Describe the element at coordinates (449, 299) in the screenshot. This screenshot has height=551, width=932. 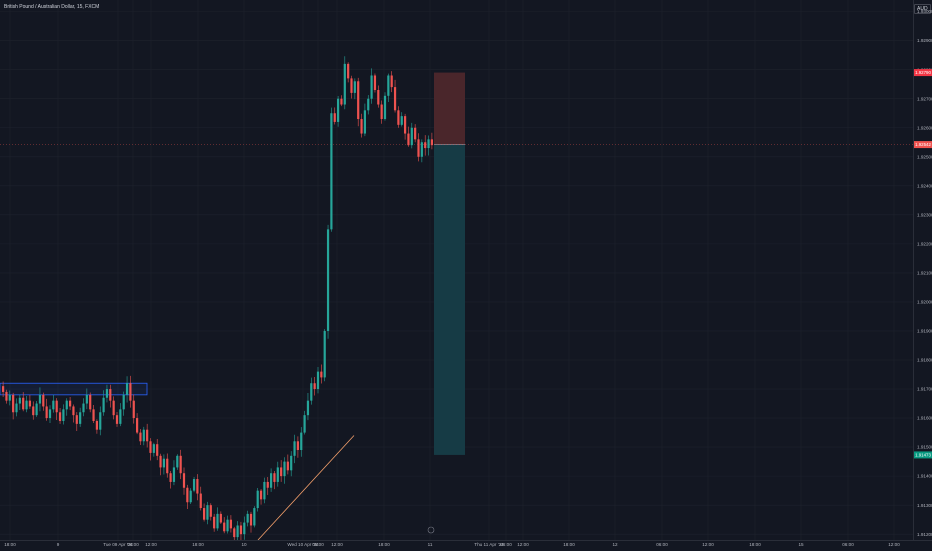
I see `take-profit-zone` at that location.